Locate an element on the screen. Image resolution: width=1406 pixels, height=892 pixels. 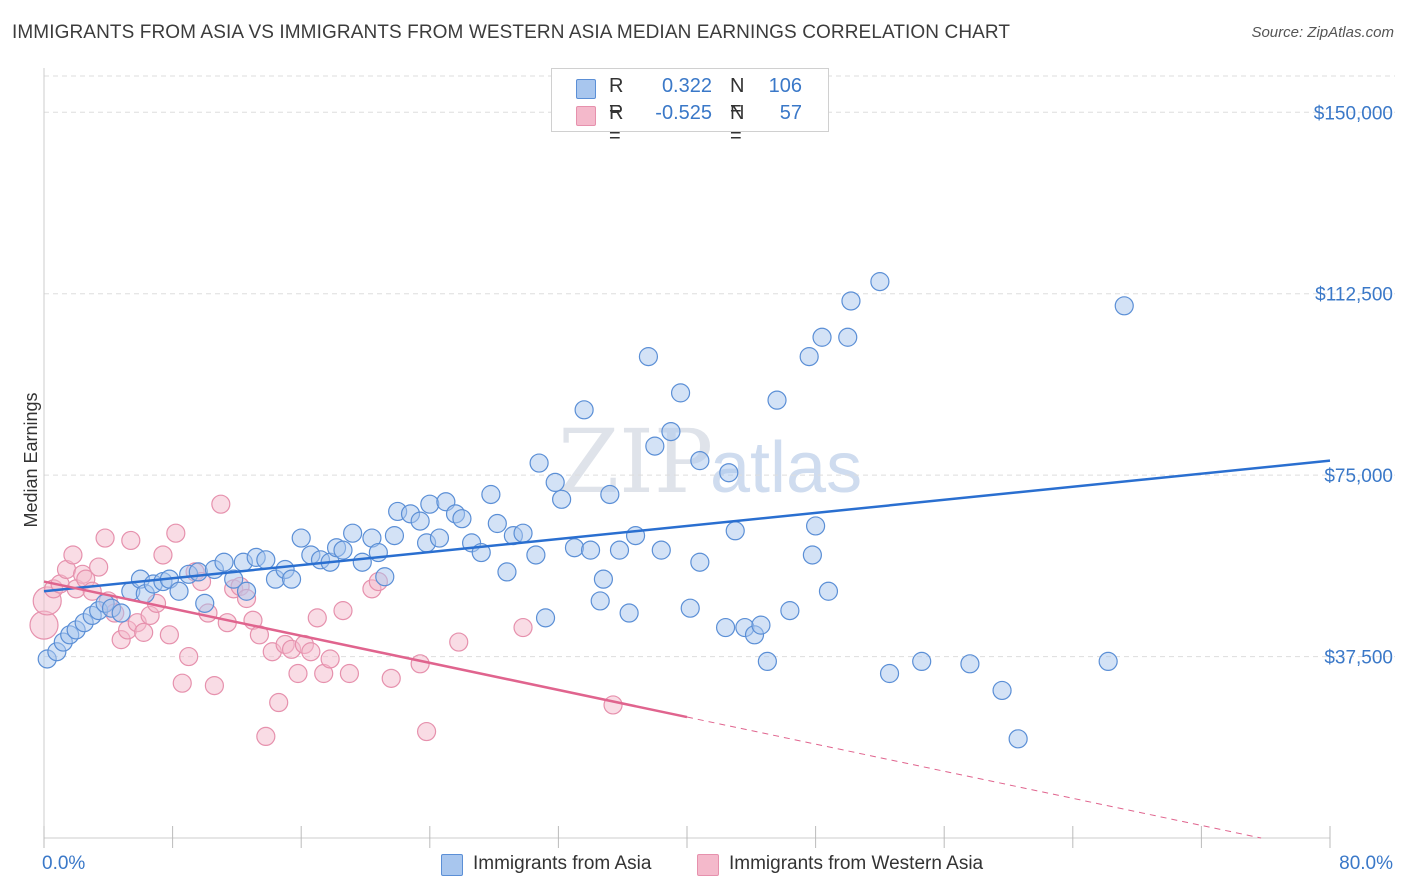
legend-r-label: R = is located at coordinates (616, 124).